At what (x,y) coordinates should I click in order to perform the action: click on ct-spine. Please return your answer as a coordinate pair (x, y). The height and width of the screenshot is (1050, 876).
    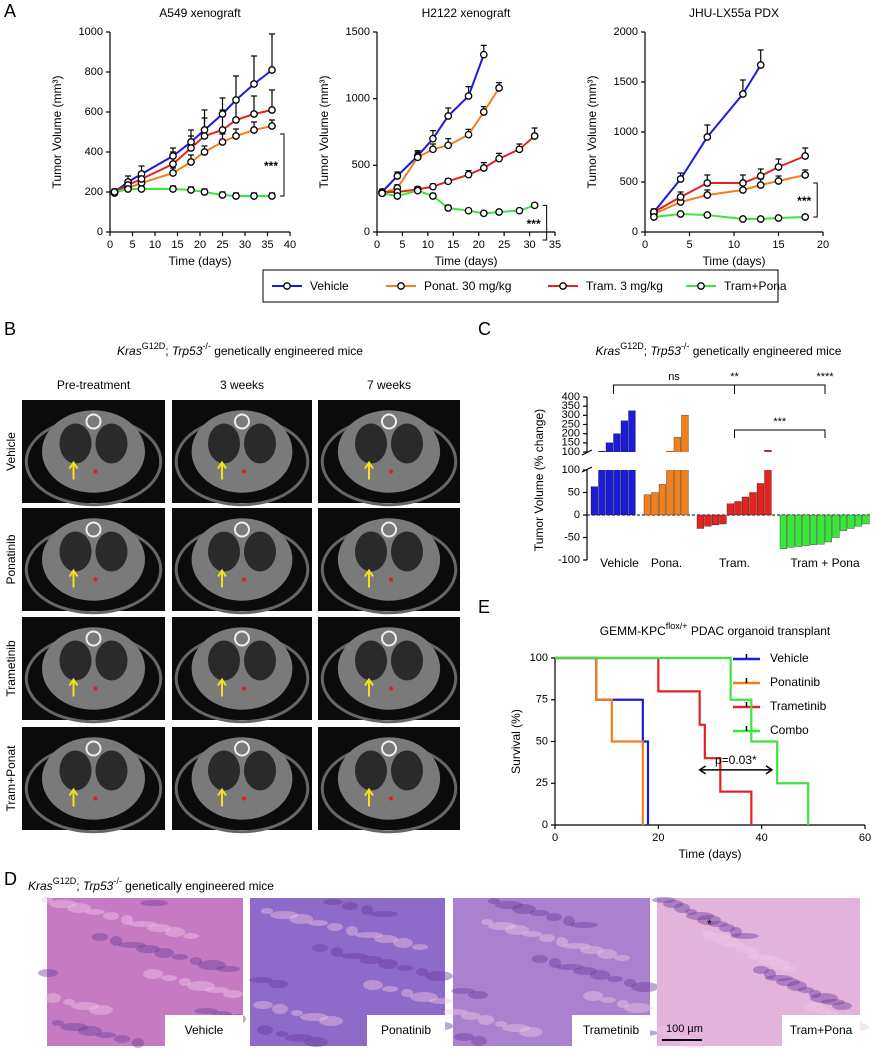
    Looking at the image, I should click on (389, 529).